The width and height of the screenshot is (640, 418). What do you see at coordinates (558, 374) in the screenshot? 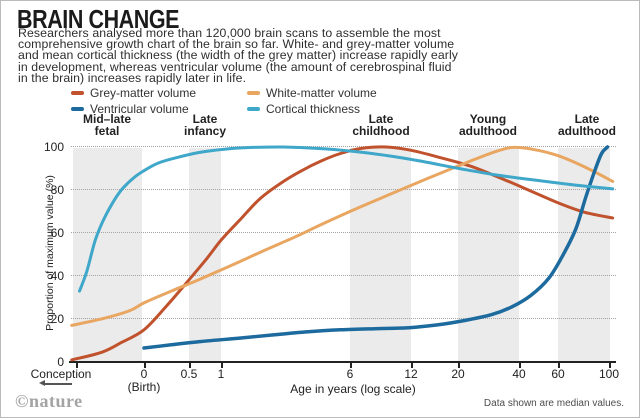
I see `x-tick-label: 60` at bounding box center [558, 374].